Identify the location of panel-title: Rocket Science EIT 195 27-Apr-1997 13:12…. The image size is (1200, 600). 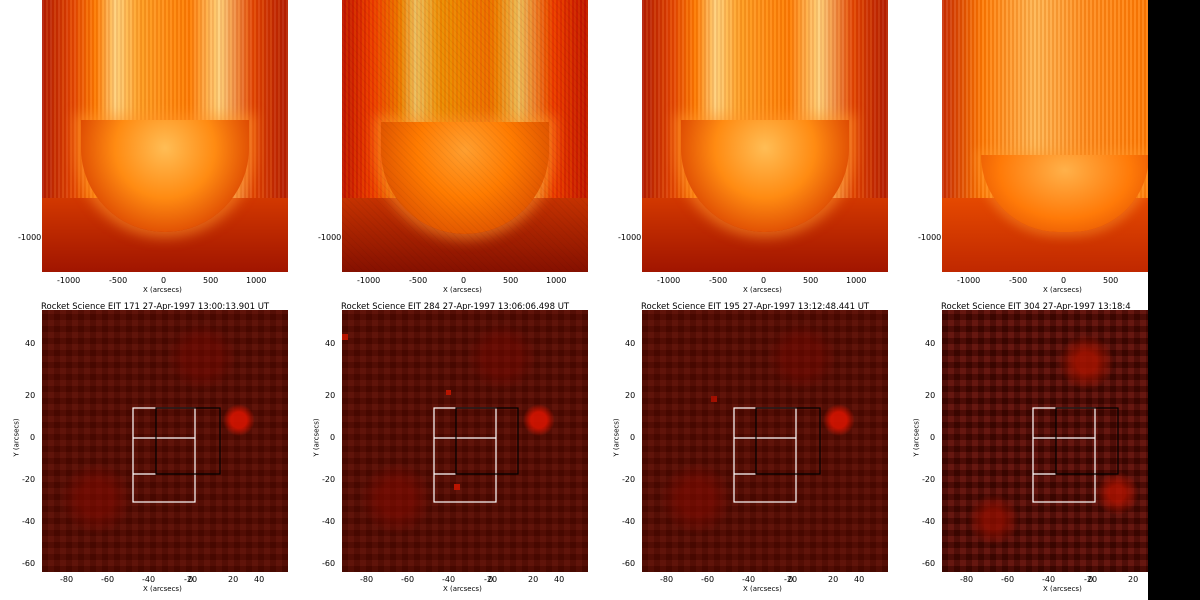
(755, 307).